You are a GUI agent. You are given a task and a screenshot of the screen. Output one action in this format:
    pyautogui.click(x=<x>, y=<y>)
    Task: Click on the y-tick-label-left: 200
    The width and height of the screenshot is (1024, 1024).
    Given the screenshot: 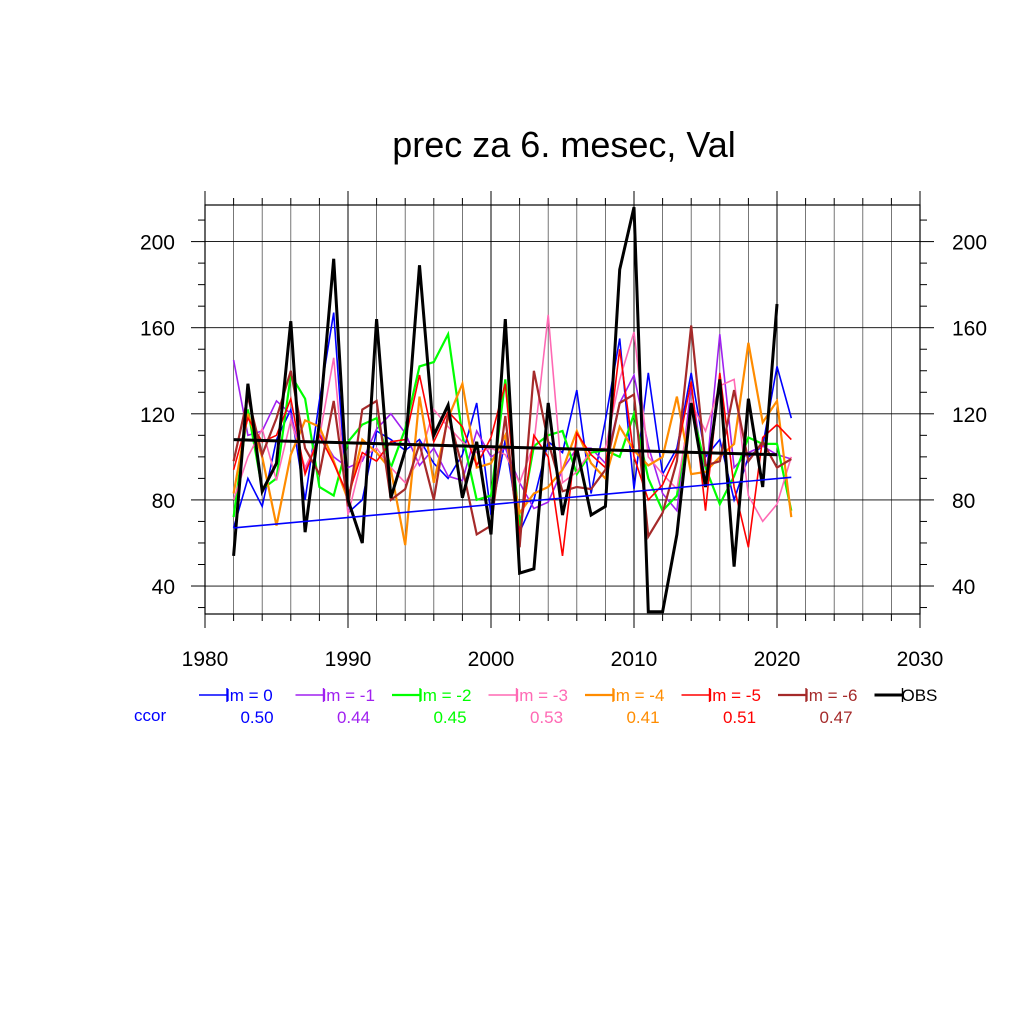 What is the action you would take?
    pyautogui.click(x=157, y=243)
    